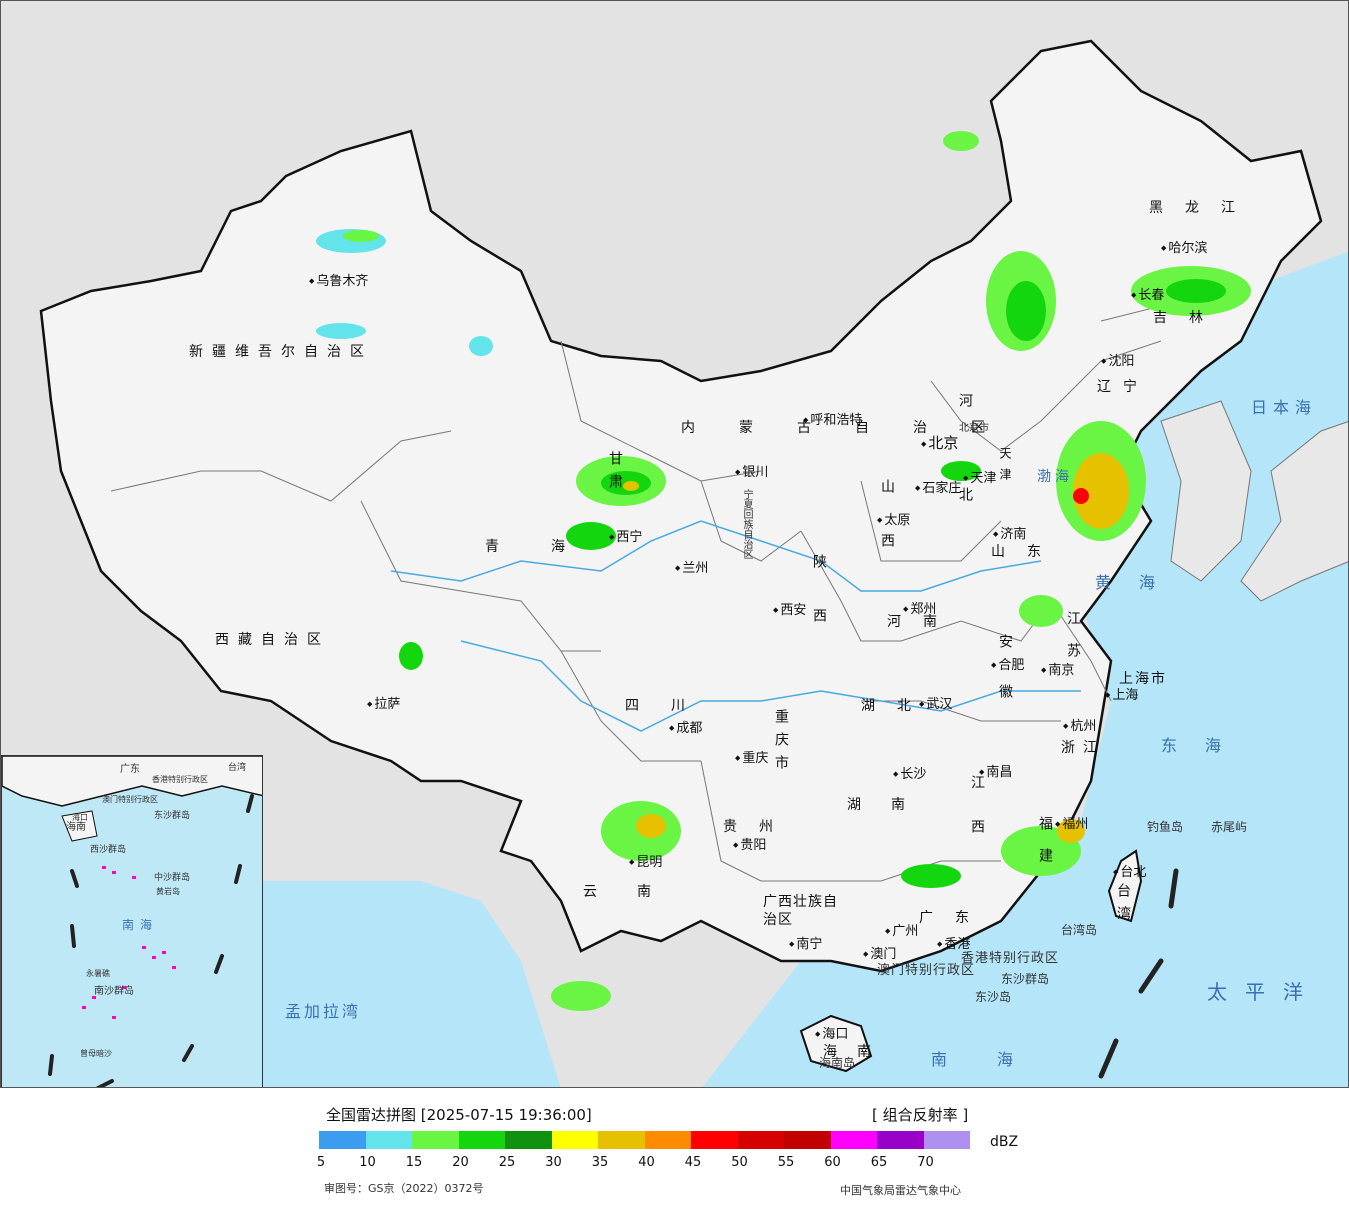 This screenshot has width=1349, height=1208. What do you see at coordinates (965, 487) in the screenshot?
I see `province-label-hebei: 河北` at bounding box center [965, 487].